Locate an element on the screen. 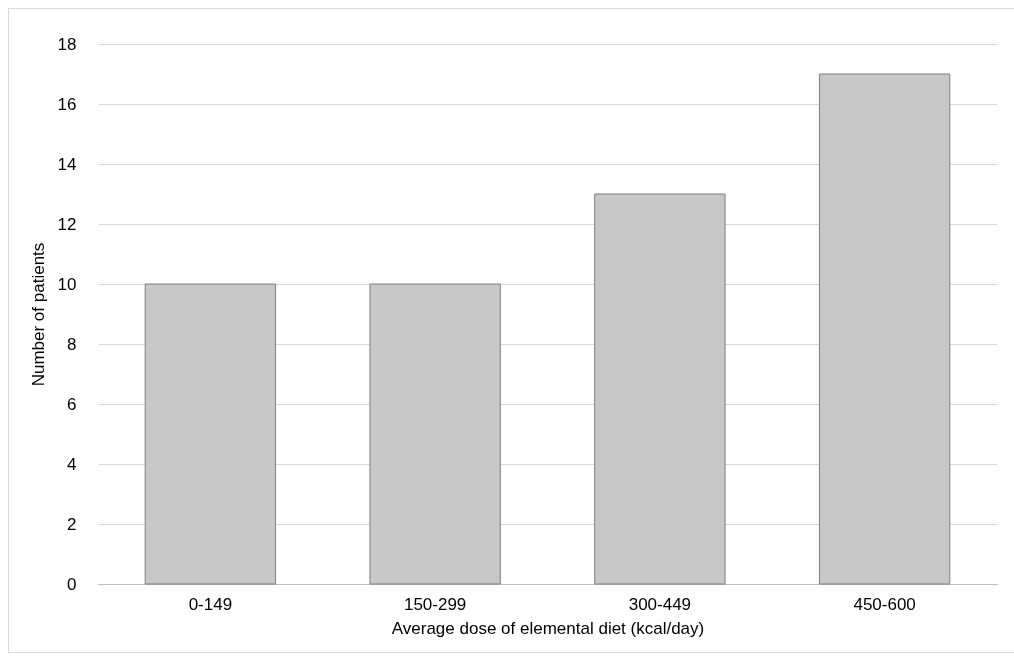  y-axis-title: Number of patients is located at coordinates (38, 314).